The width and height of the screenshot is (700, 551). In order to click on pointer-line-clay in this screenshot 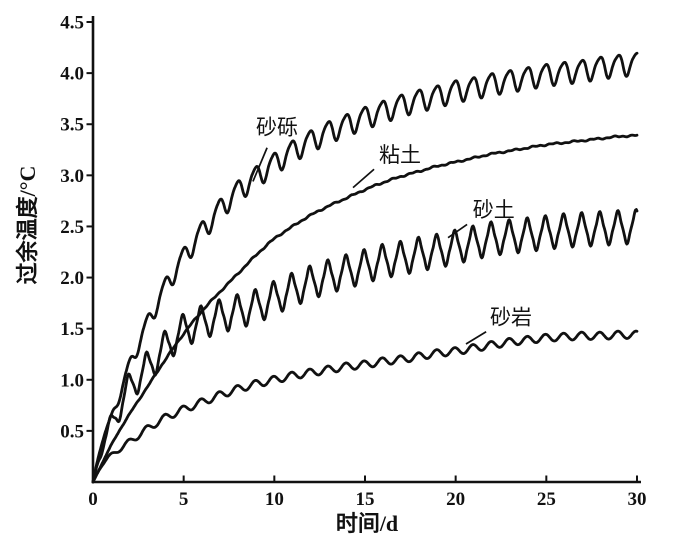, I will do `click(363, 178)`.